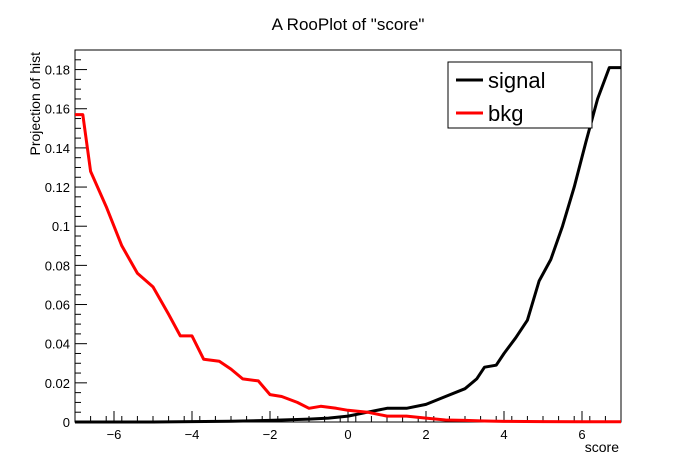 The width and height of the screenshot is (696, 472). I want to click on y-axis: 0 0.02 0.04 0.06 0.08 0.1 0.12 0.14 0.16 0.18, so click(66, 239).